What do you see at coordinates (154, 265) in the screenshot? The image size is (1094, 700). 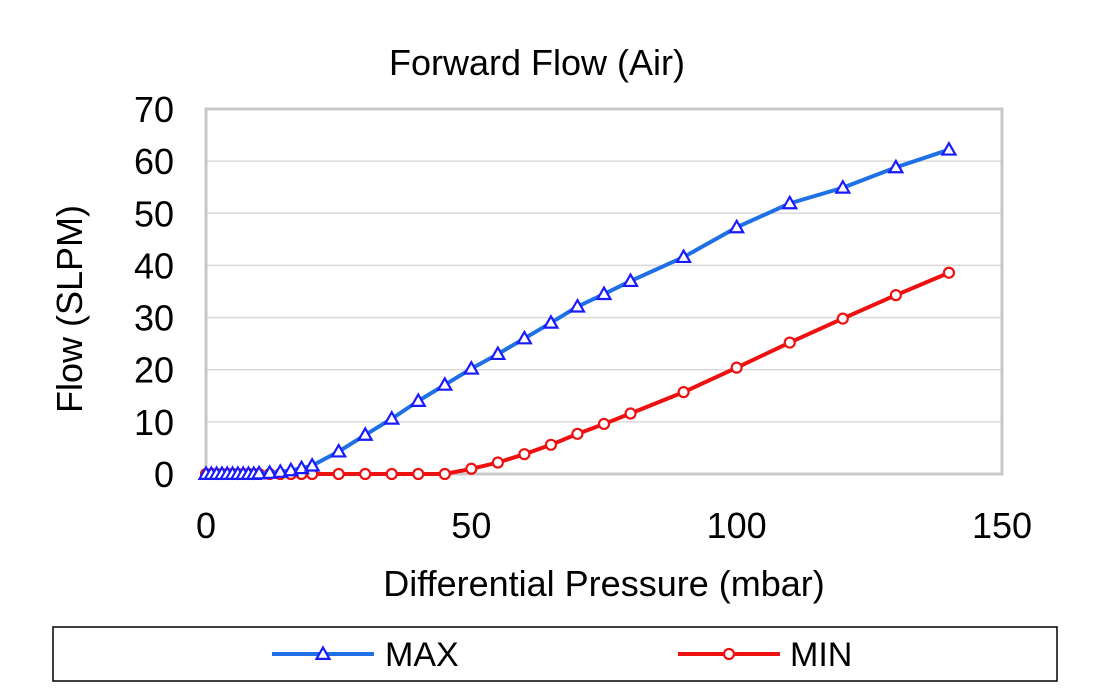 I see `y-tick-label: 40` at bounding box center [154, 265].